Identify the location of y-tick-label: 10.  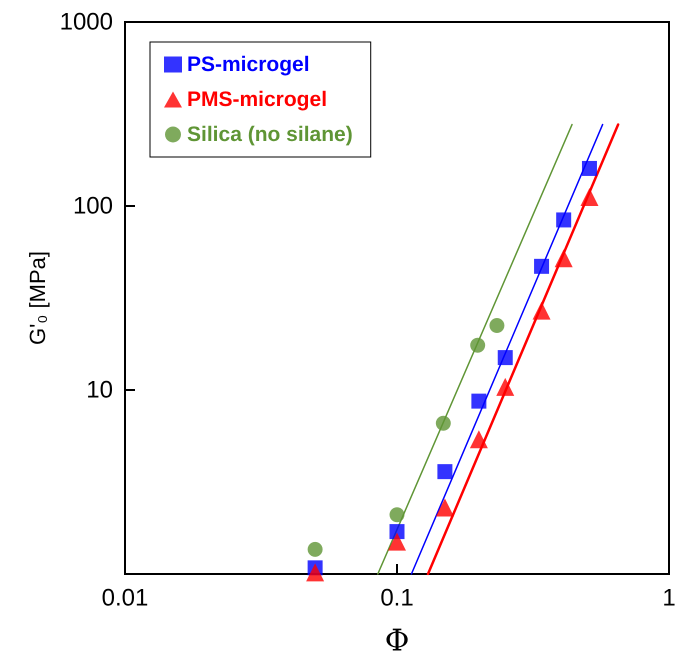
(99, 390).